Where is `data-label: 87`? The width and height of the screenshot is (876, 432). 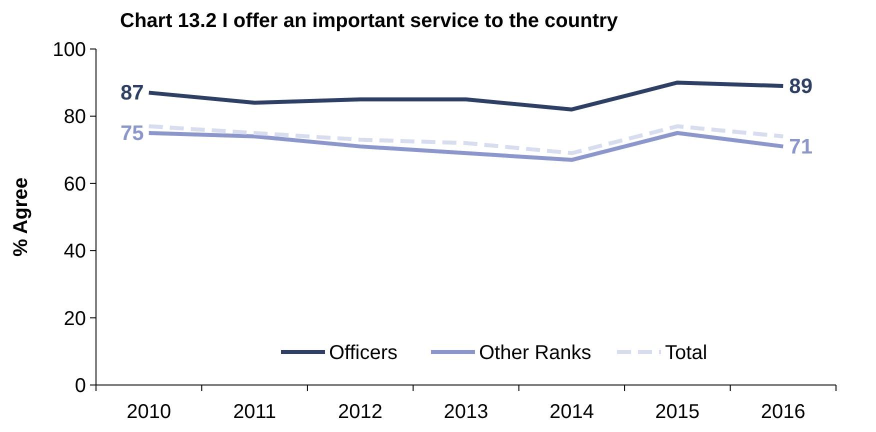
data-label: 87 is located at coordinates (132, 93).